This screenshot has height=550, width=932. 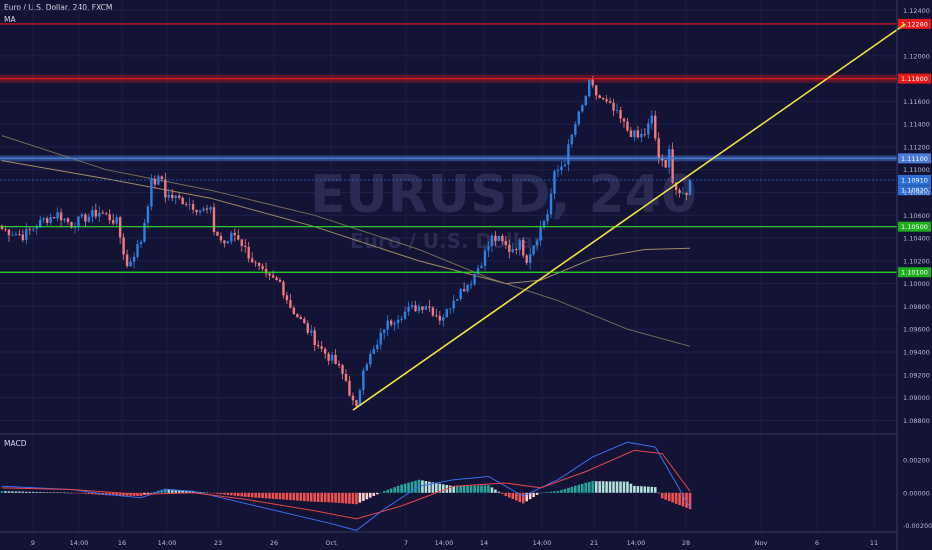 What do you see at coordinates (916, 307) in the screenshot?
I see `price-tick-label: 1.09800` at bounding box center [916, 307].